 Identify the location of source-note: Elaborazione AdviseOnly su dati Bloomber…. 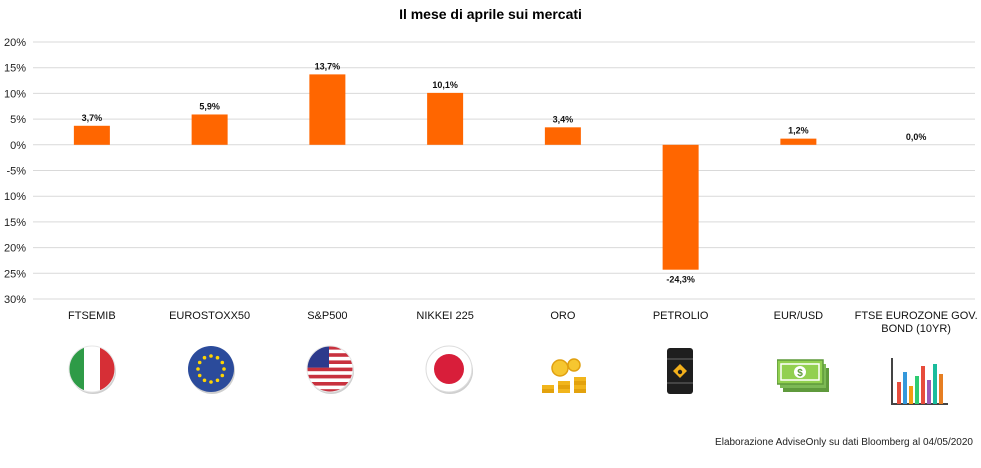
(844, 442).